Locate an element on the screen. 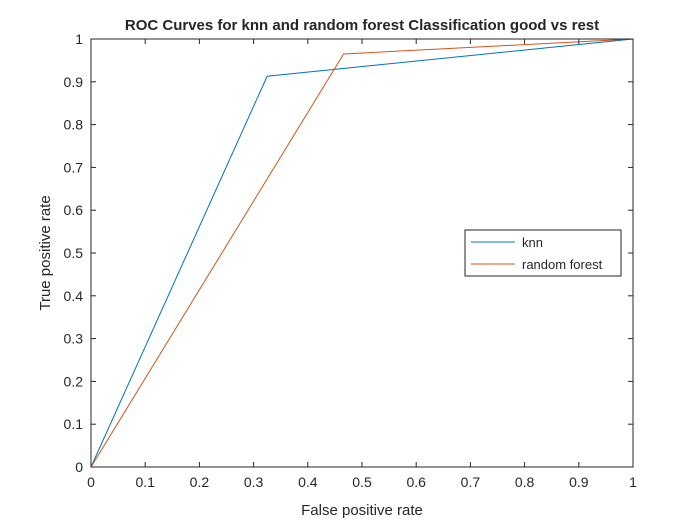 This screenshot has height=525, width=700. legend-label: knn is located at coordinates (532, 242).